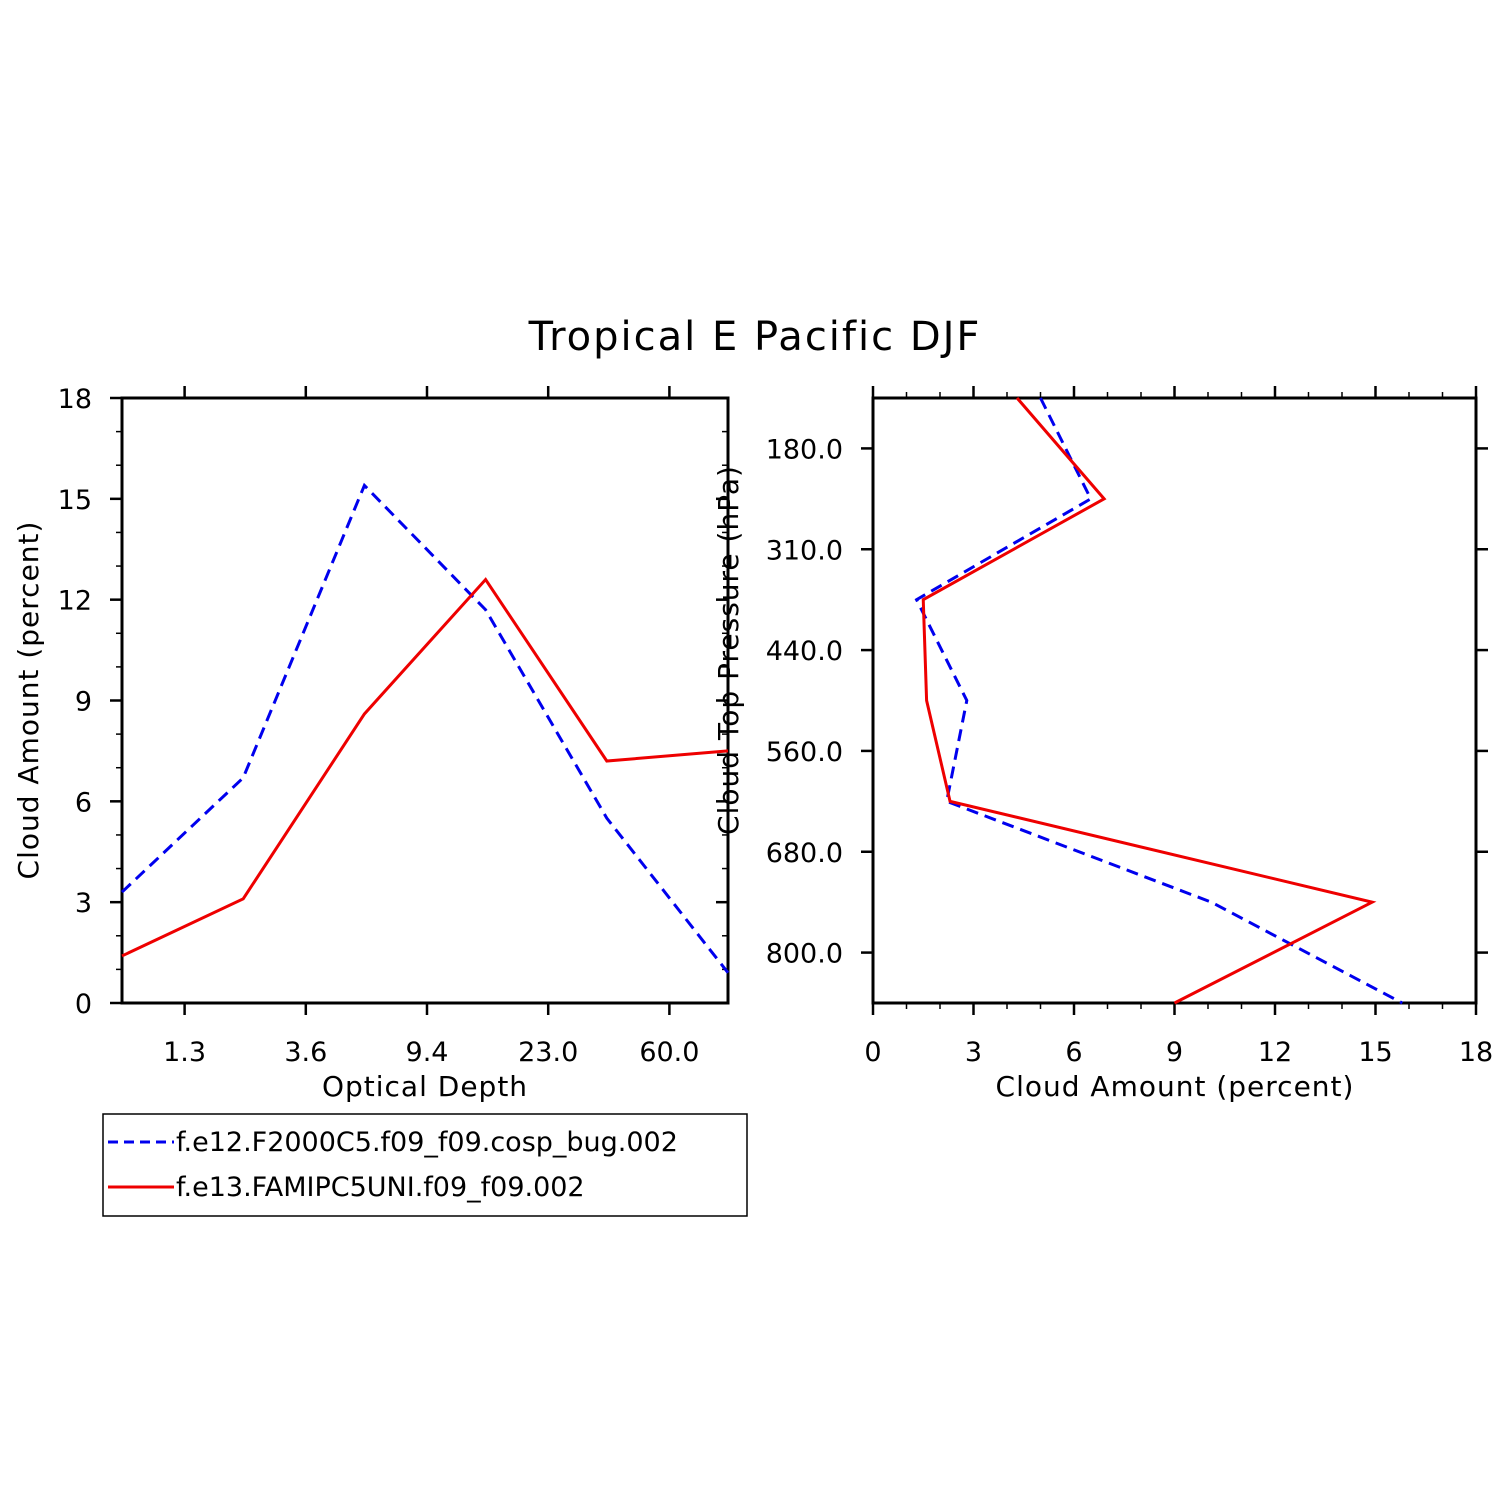 The height and width of the screenshot is (1510, 1510). Describe the element at coordinates (804, 853) in the screenshot. I see `right-y-tick-label: 680.0` at that location.